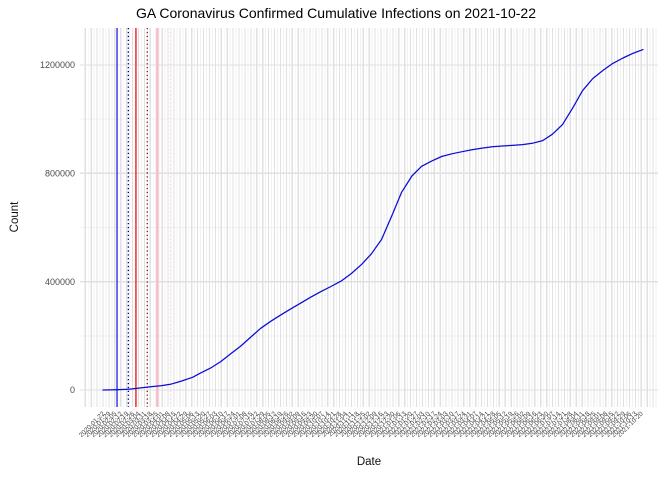 This screenshot has height=480, width=672. Describe the element at coordinates (72, 390) in the screenshot. I see `y-tick-label: 0` at that location.